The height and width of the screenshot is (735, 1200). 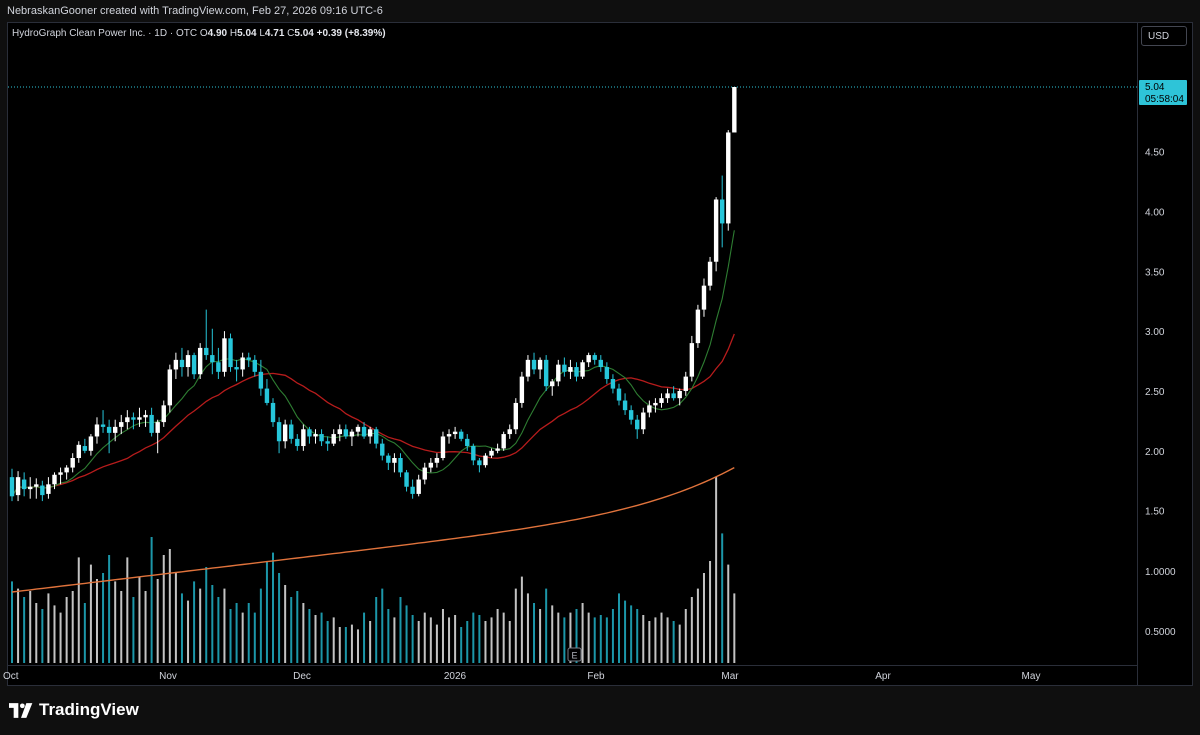 I want to click on volume-tick-label: 0.5000, so click(x=1160, y=632).